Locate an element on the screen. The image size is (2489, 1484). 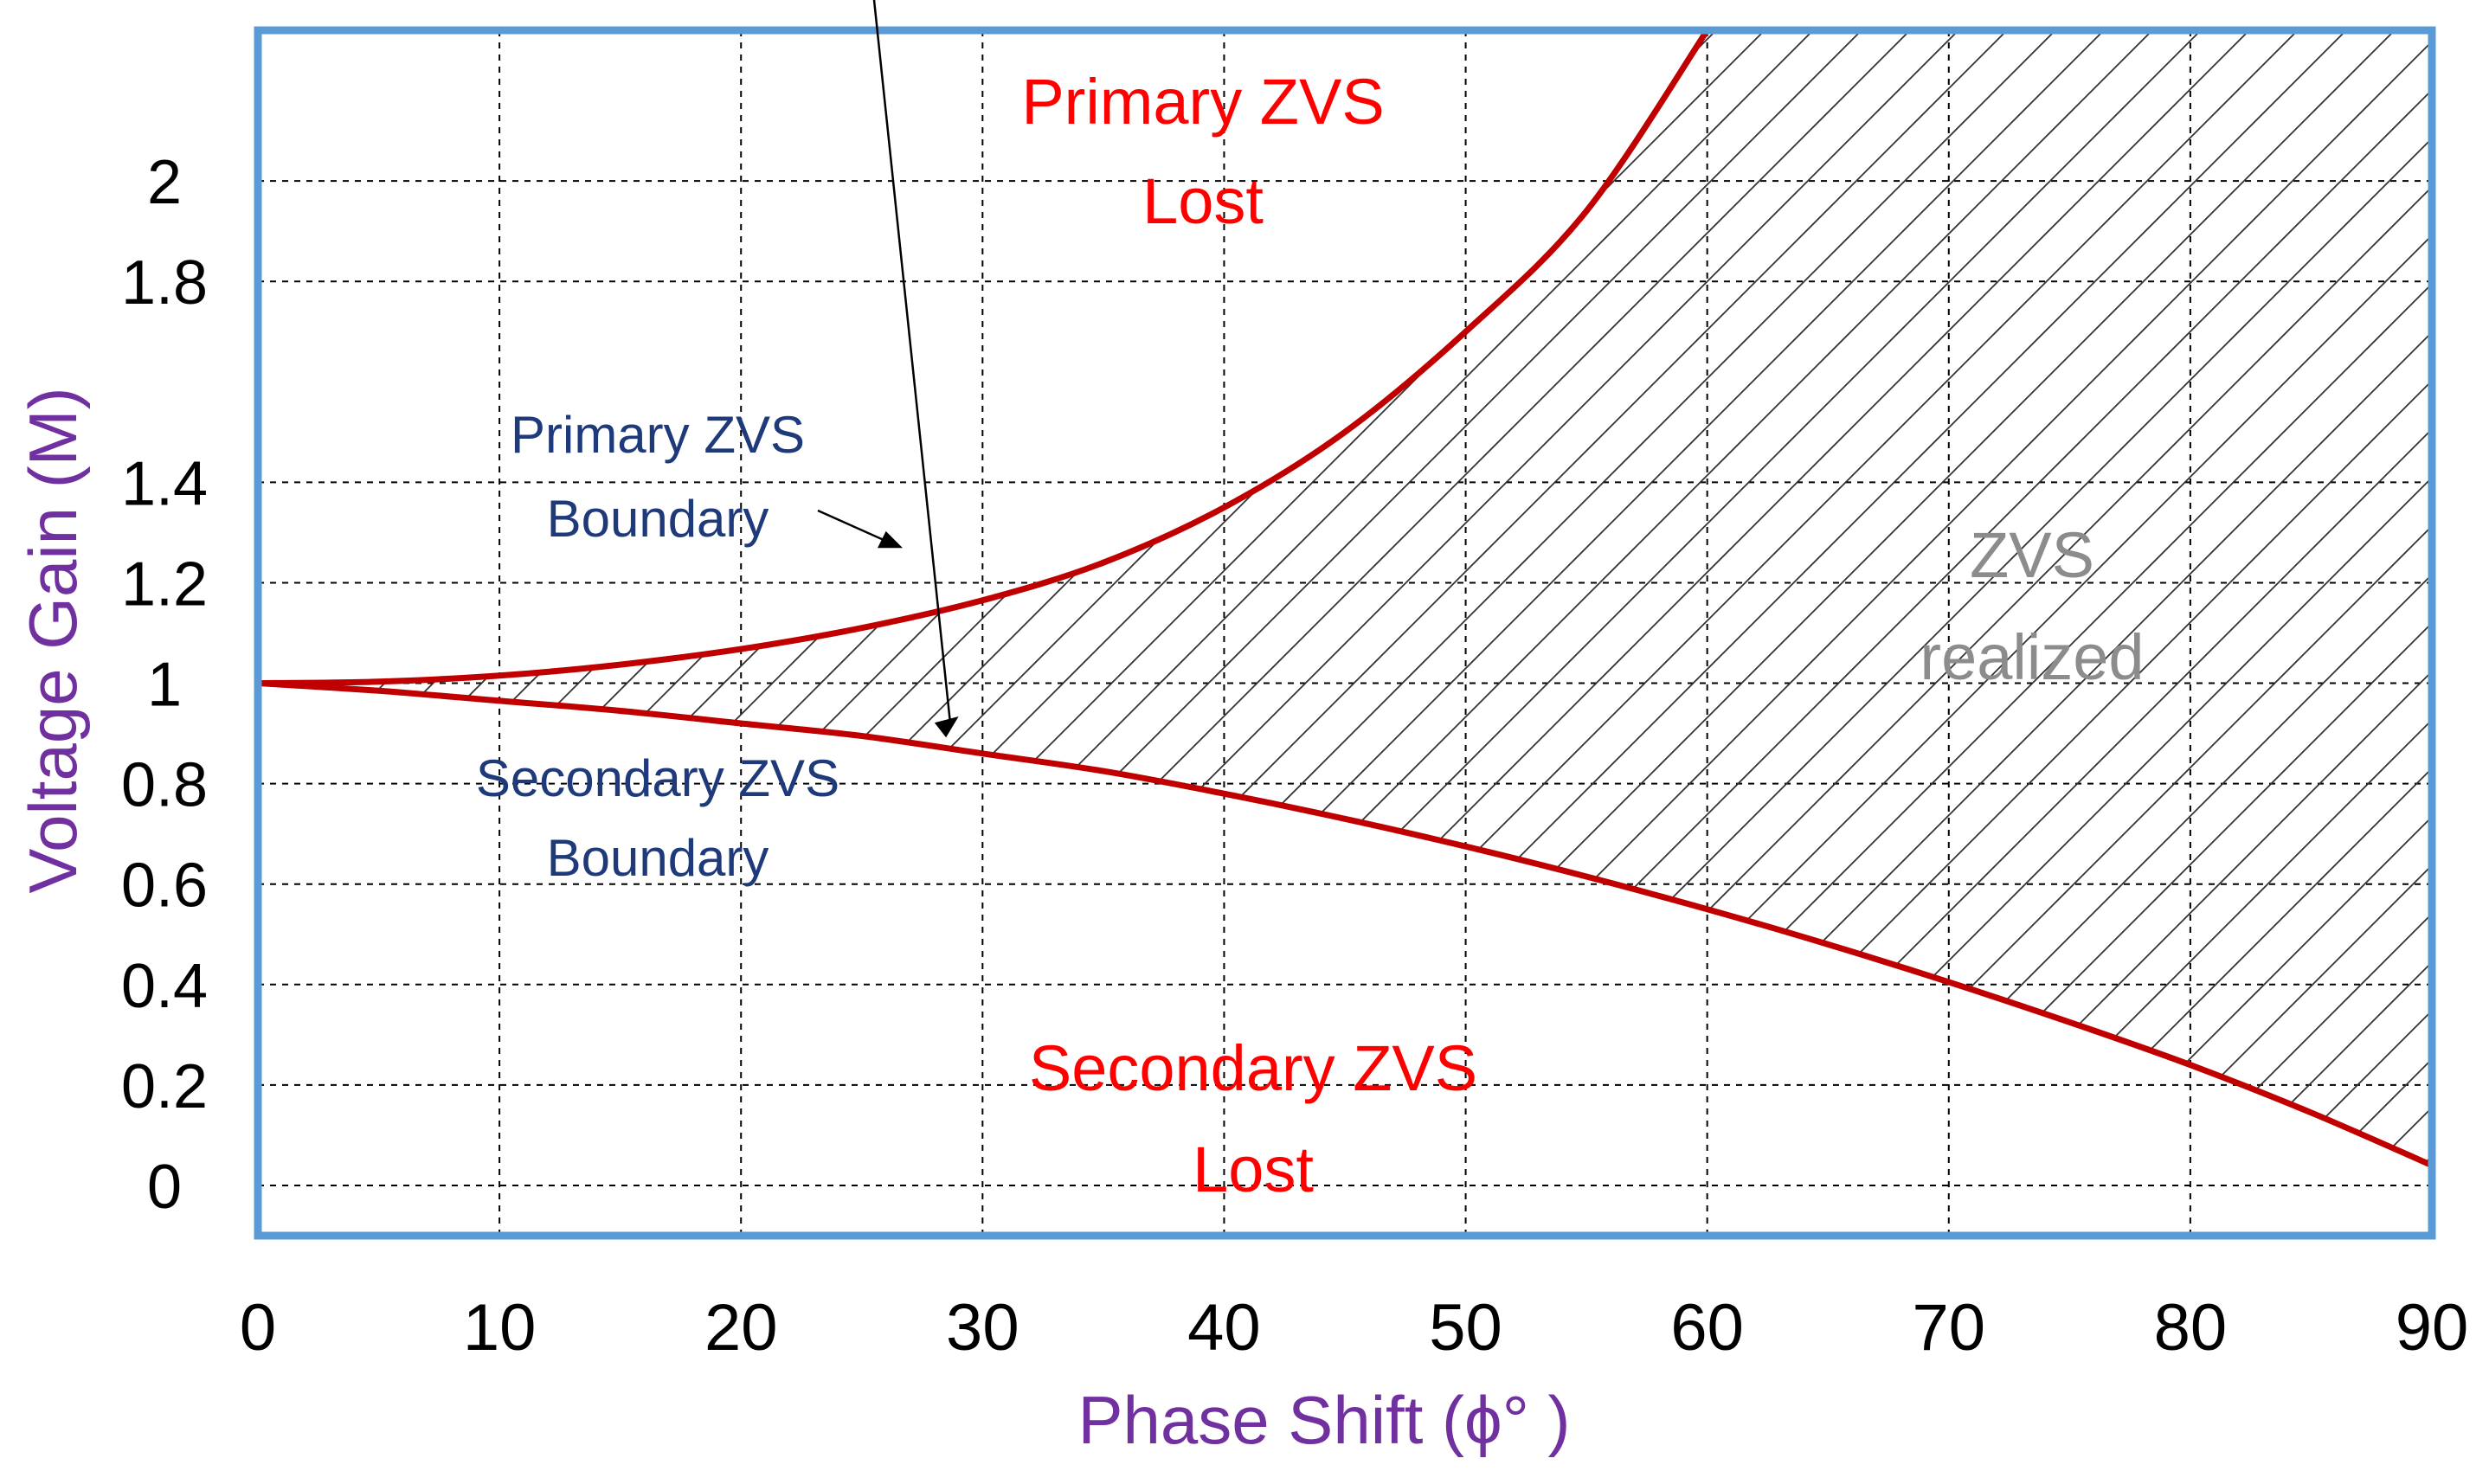
secondary-boundary-label-line2: Boundary is located at coordinates (658, 858).